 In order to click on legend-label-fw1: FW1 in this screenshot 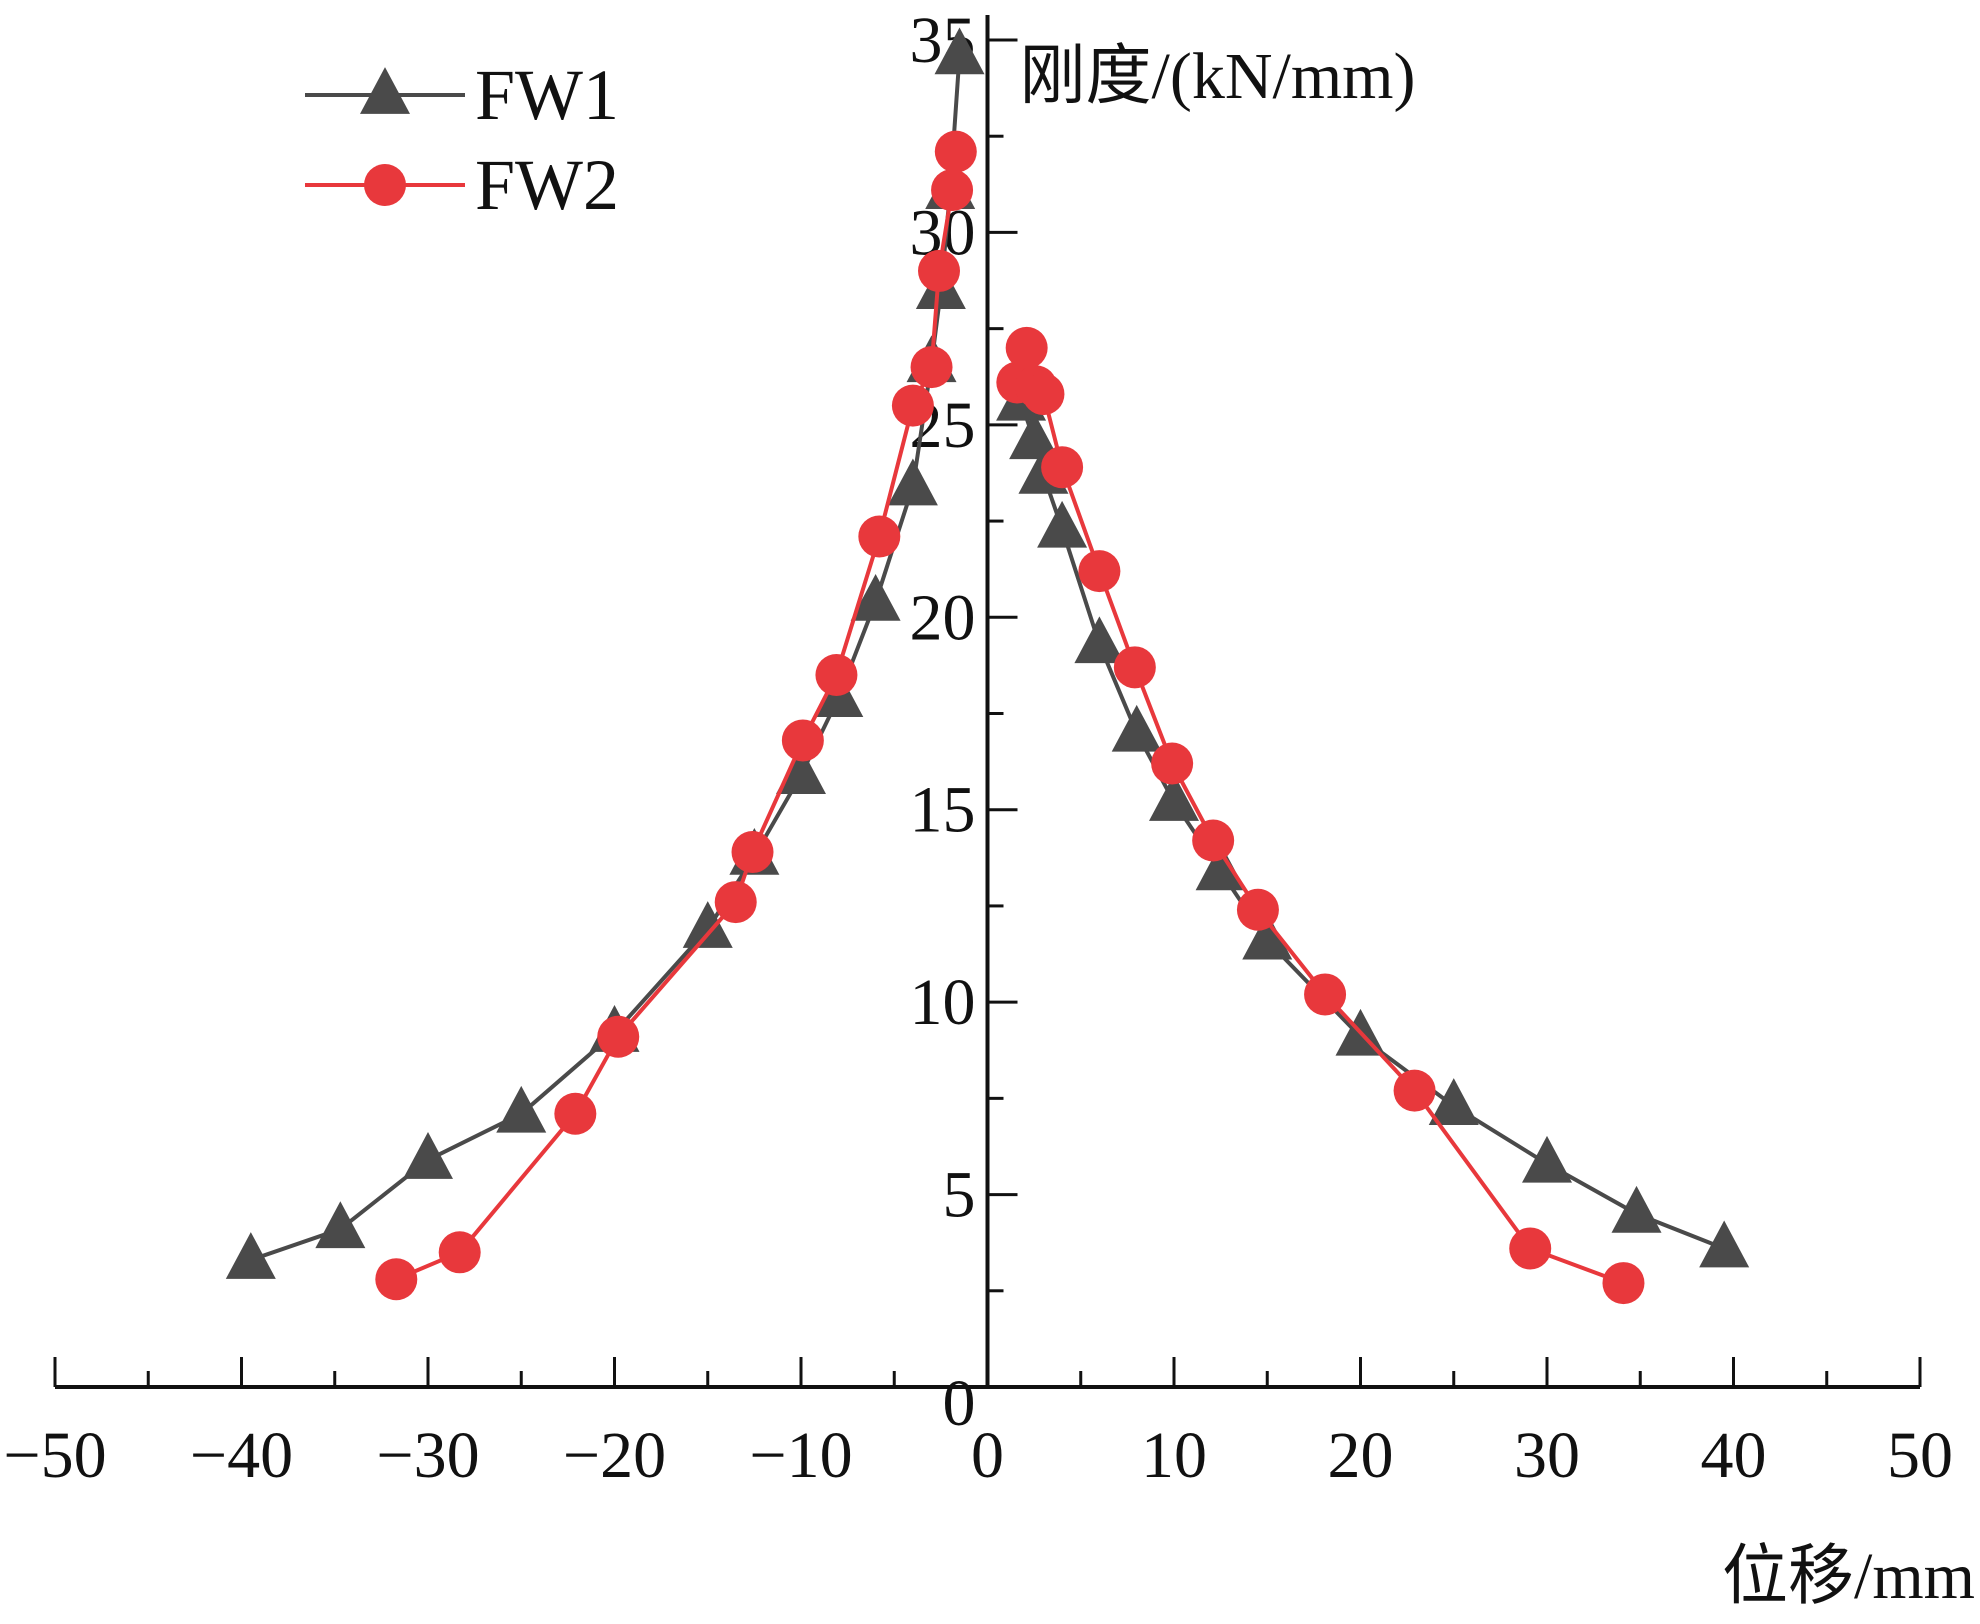, I will do `click(547, 95)`.